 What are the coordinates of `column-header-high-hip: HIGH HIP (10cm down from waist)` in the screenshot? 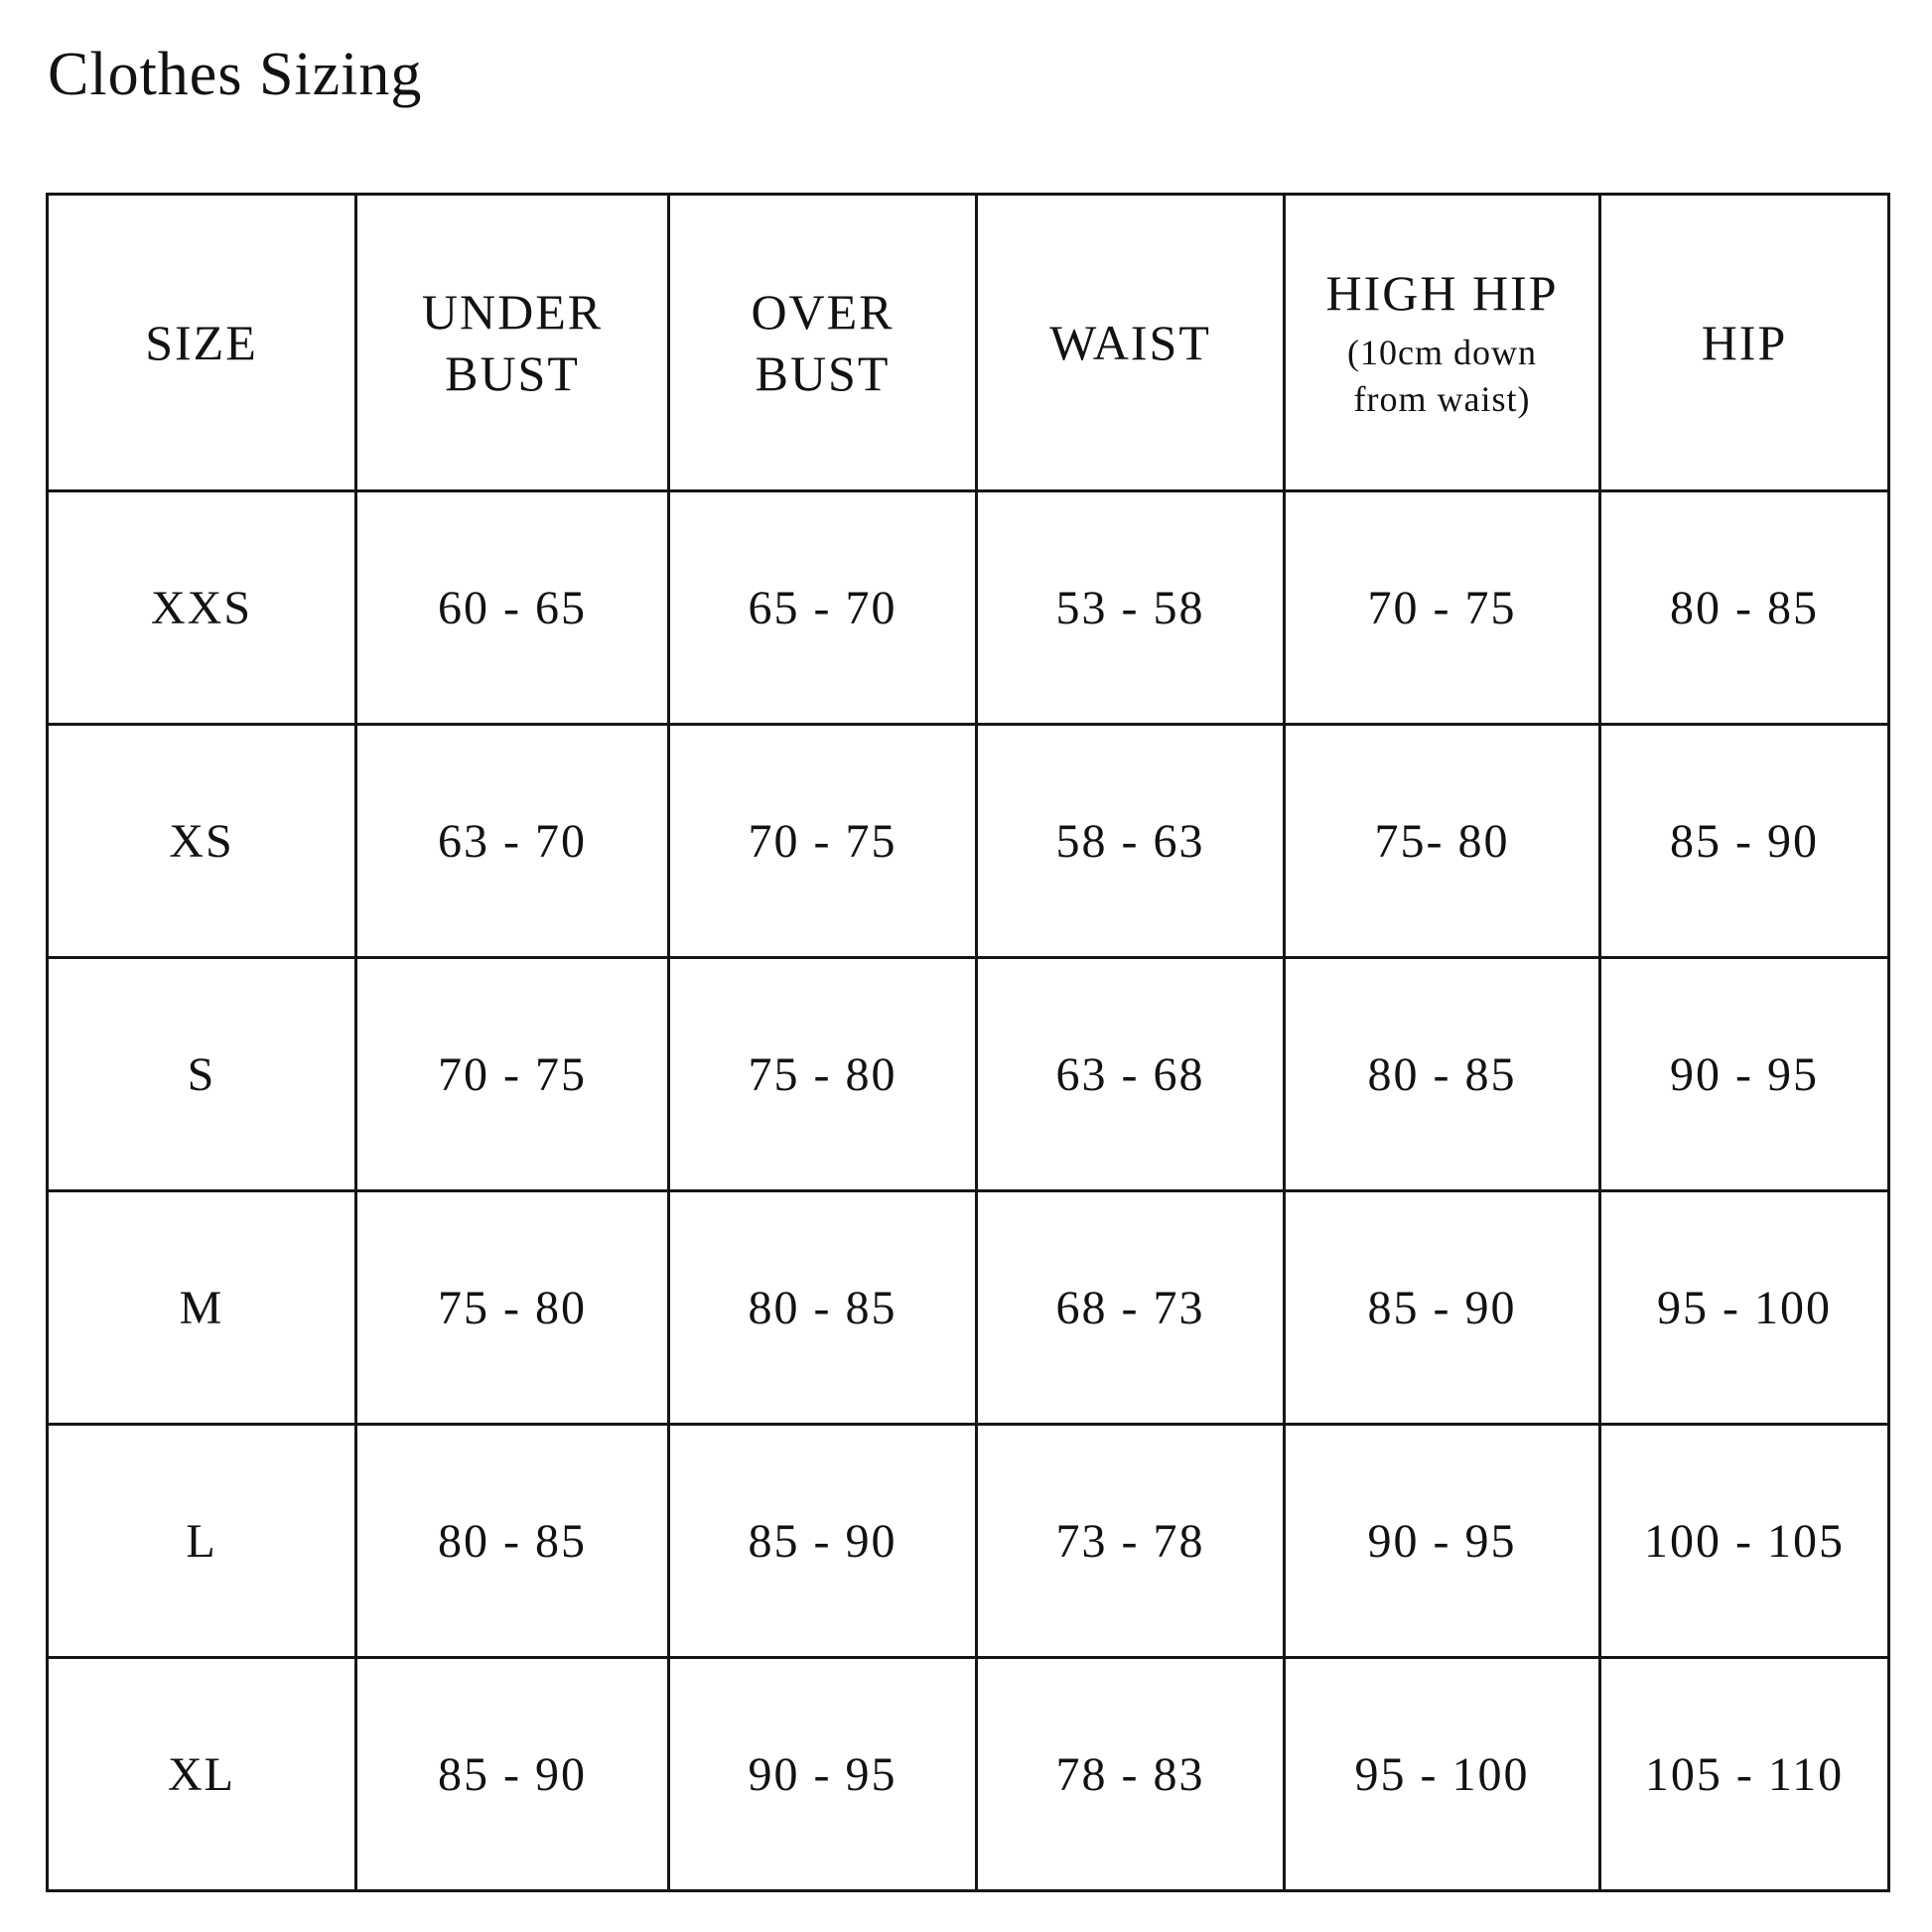 It's located at (1442, 342).